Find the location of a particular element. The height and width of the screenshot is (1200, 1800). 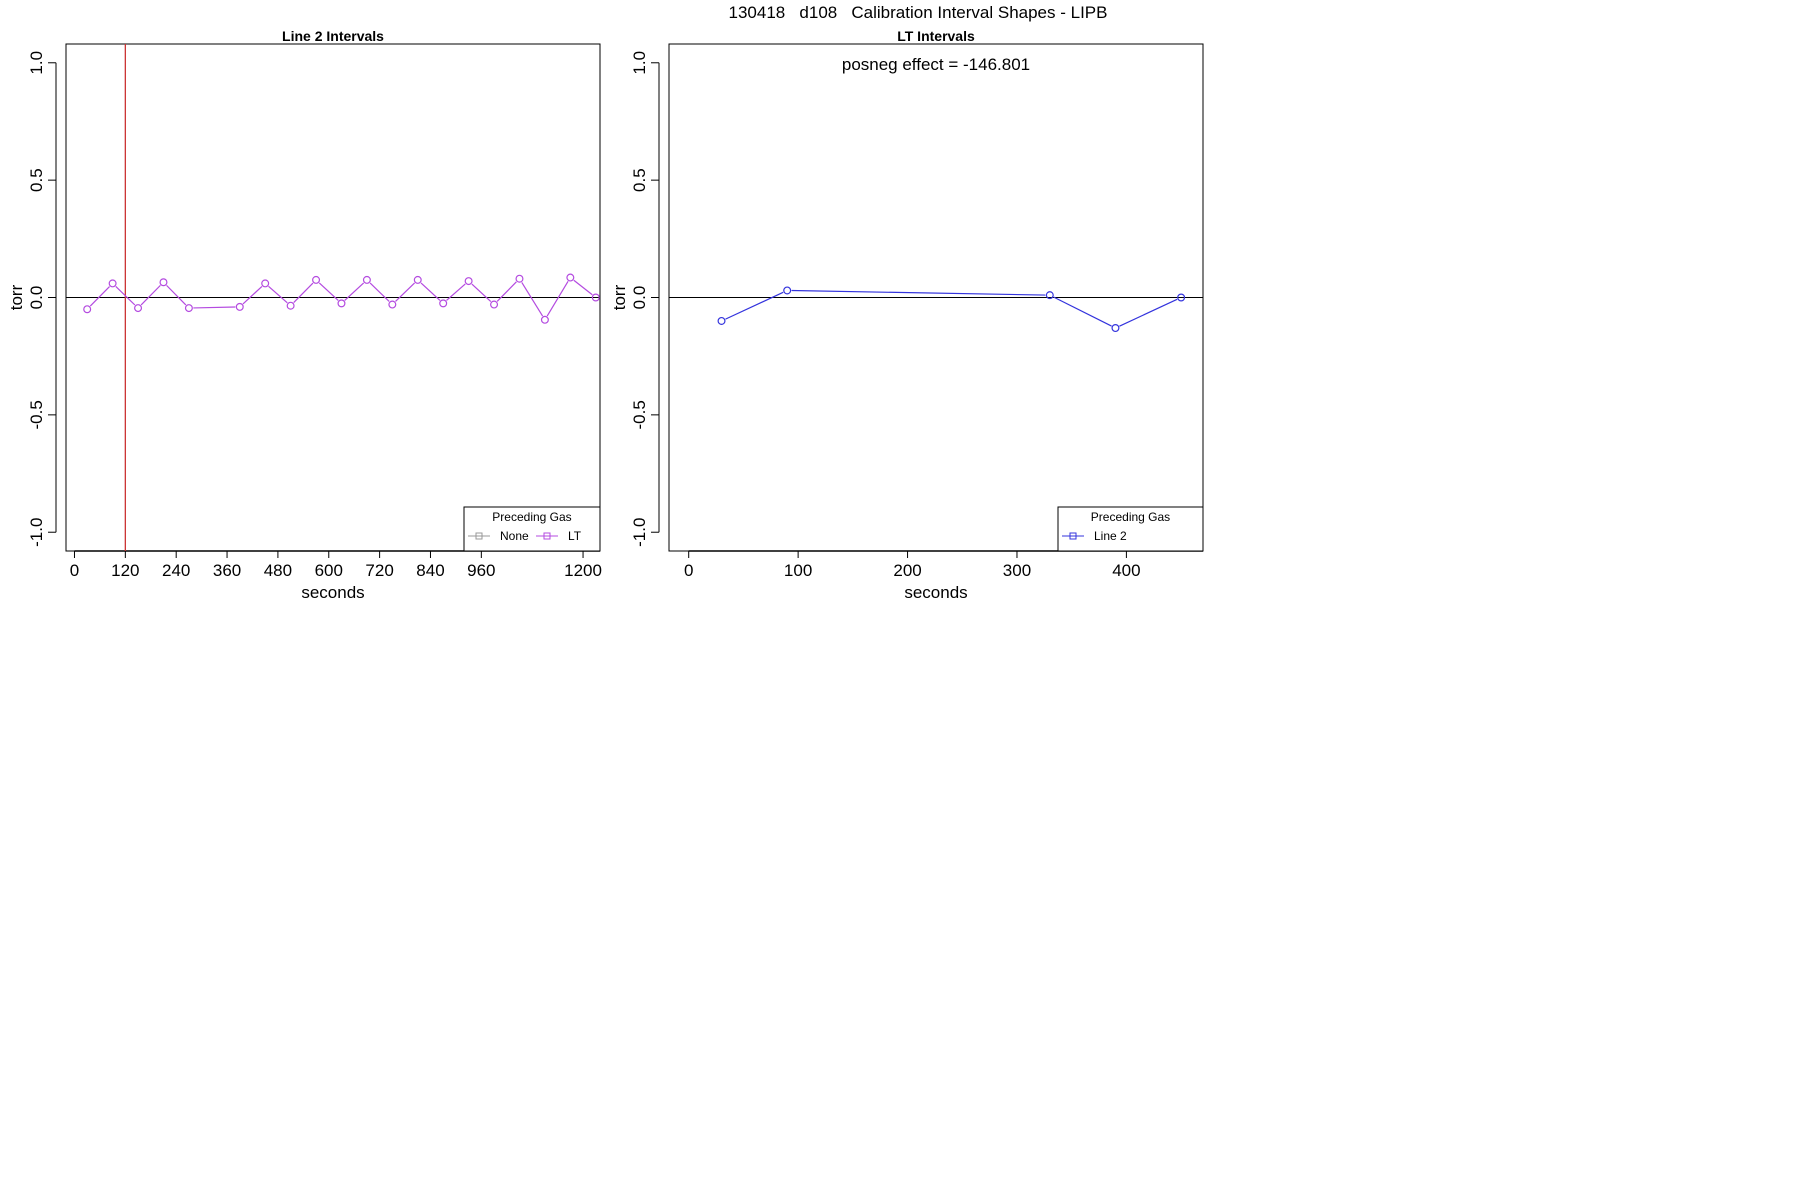

x-tick-label: 1200 is located at coordinates (583, 570).